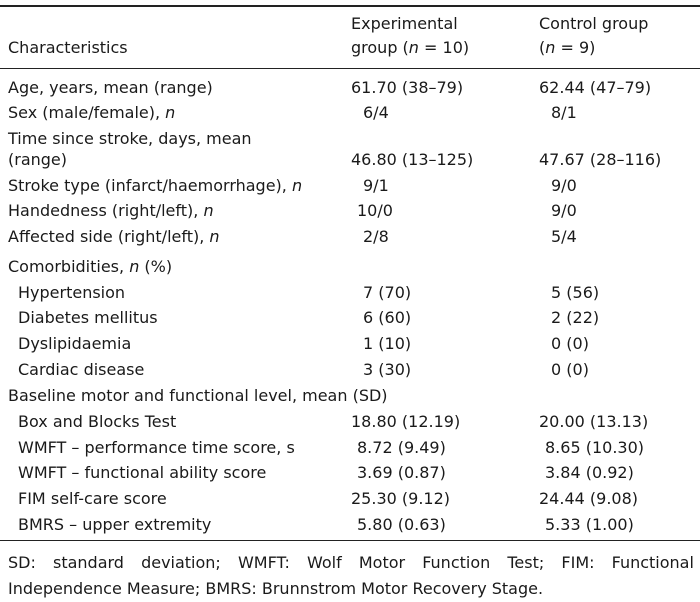  I want to click on row-ctrl-affected-side: 5/4, so click(564, 236).